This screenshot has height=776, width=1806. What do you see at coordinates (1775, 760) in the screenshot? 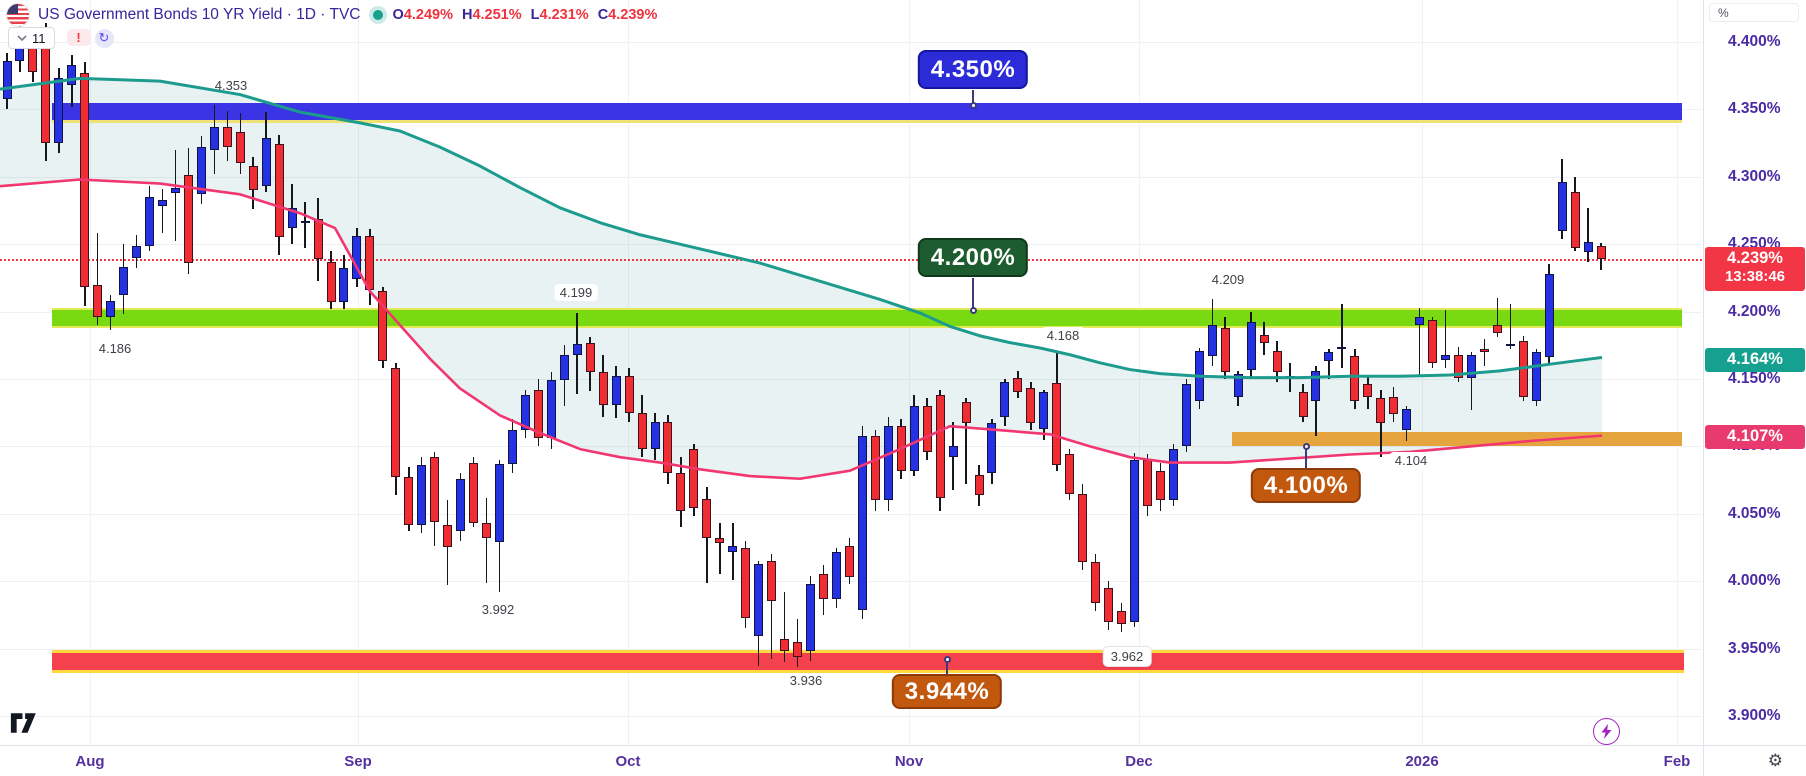
I see `gear-icon: ⚙` at bounding box center [1775, 760].